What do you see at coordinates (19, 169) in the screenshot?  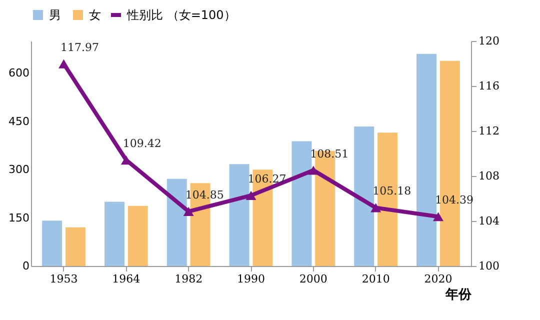 I see `y-tick-label: 300` at bounding box center [19, 169].